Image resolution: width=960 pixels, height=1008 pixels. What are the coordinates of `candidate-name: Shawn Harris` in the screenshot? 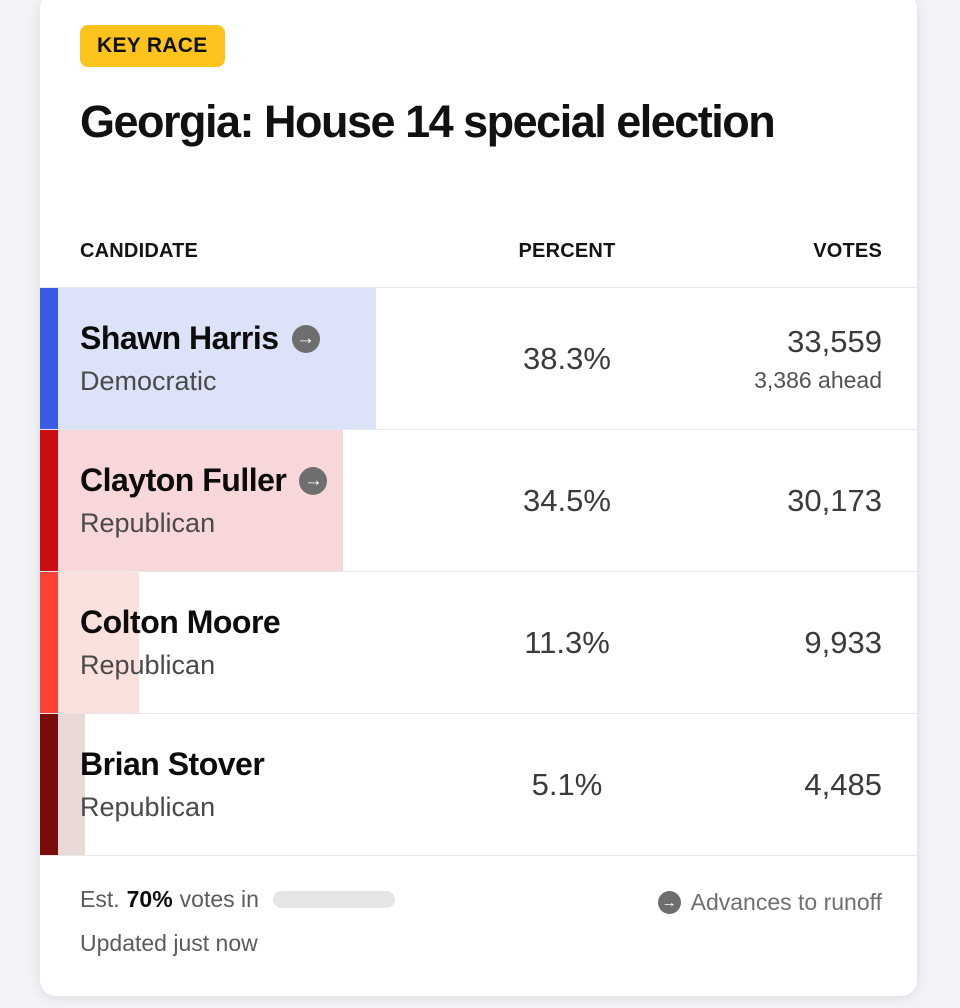 It's located at (179, 338).